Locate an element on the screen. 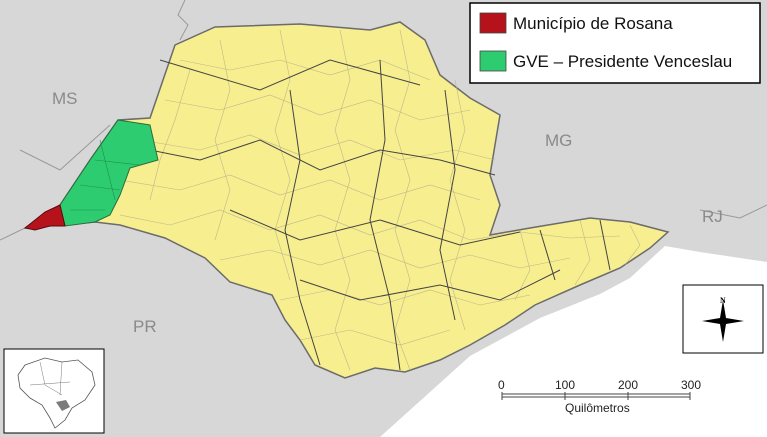 The width and height of the screenshot is (767, 437). gve-presidente-venceslau-region is located at coordinates (109, 173).